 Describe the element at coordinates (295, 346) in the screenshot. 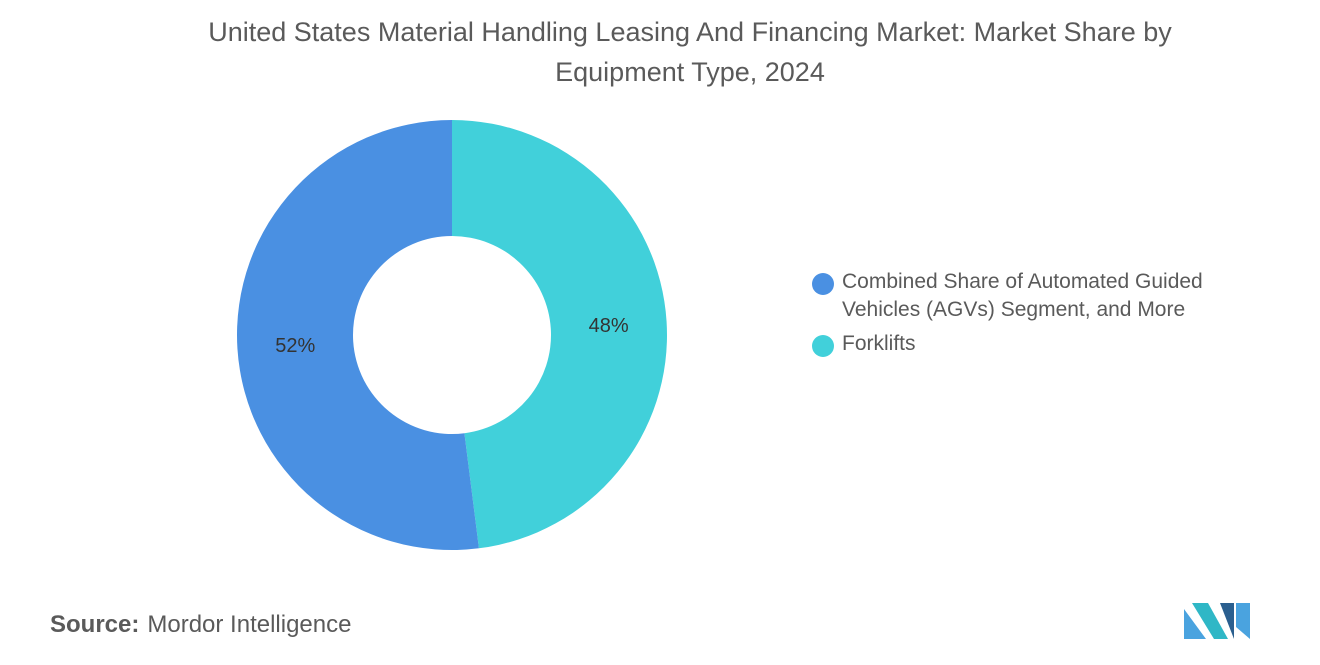

I see `slice-combined-label: 52%` at that location.